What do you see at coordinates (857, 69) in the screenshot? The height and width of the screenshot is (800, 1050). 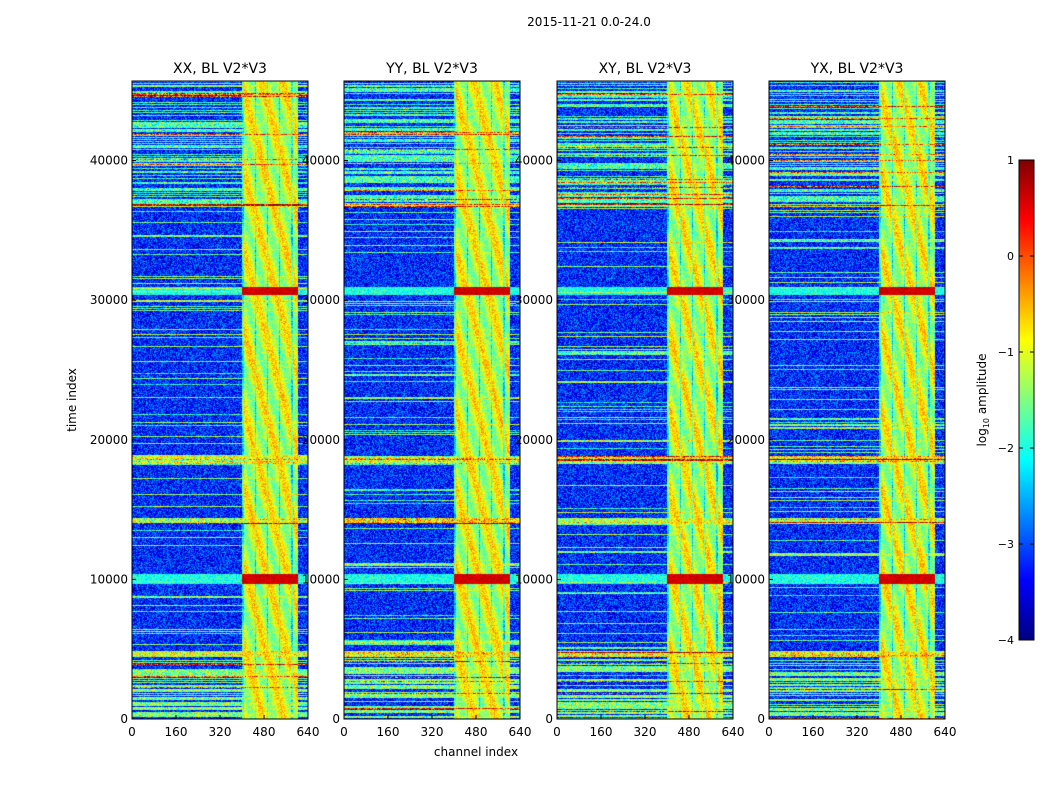 I see `panel-title: YX, BL V2*V3` at bounding box center [857, 69].